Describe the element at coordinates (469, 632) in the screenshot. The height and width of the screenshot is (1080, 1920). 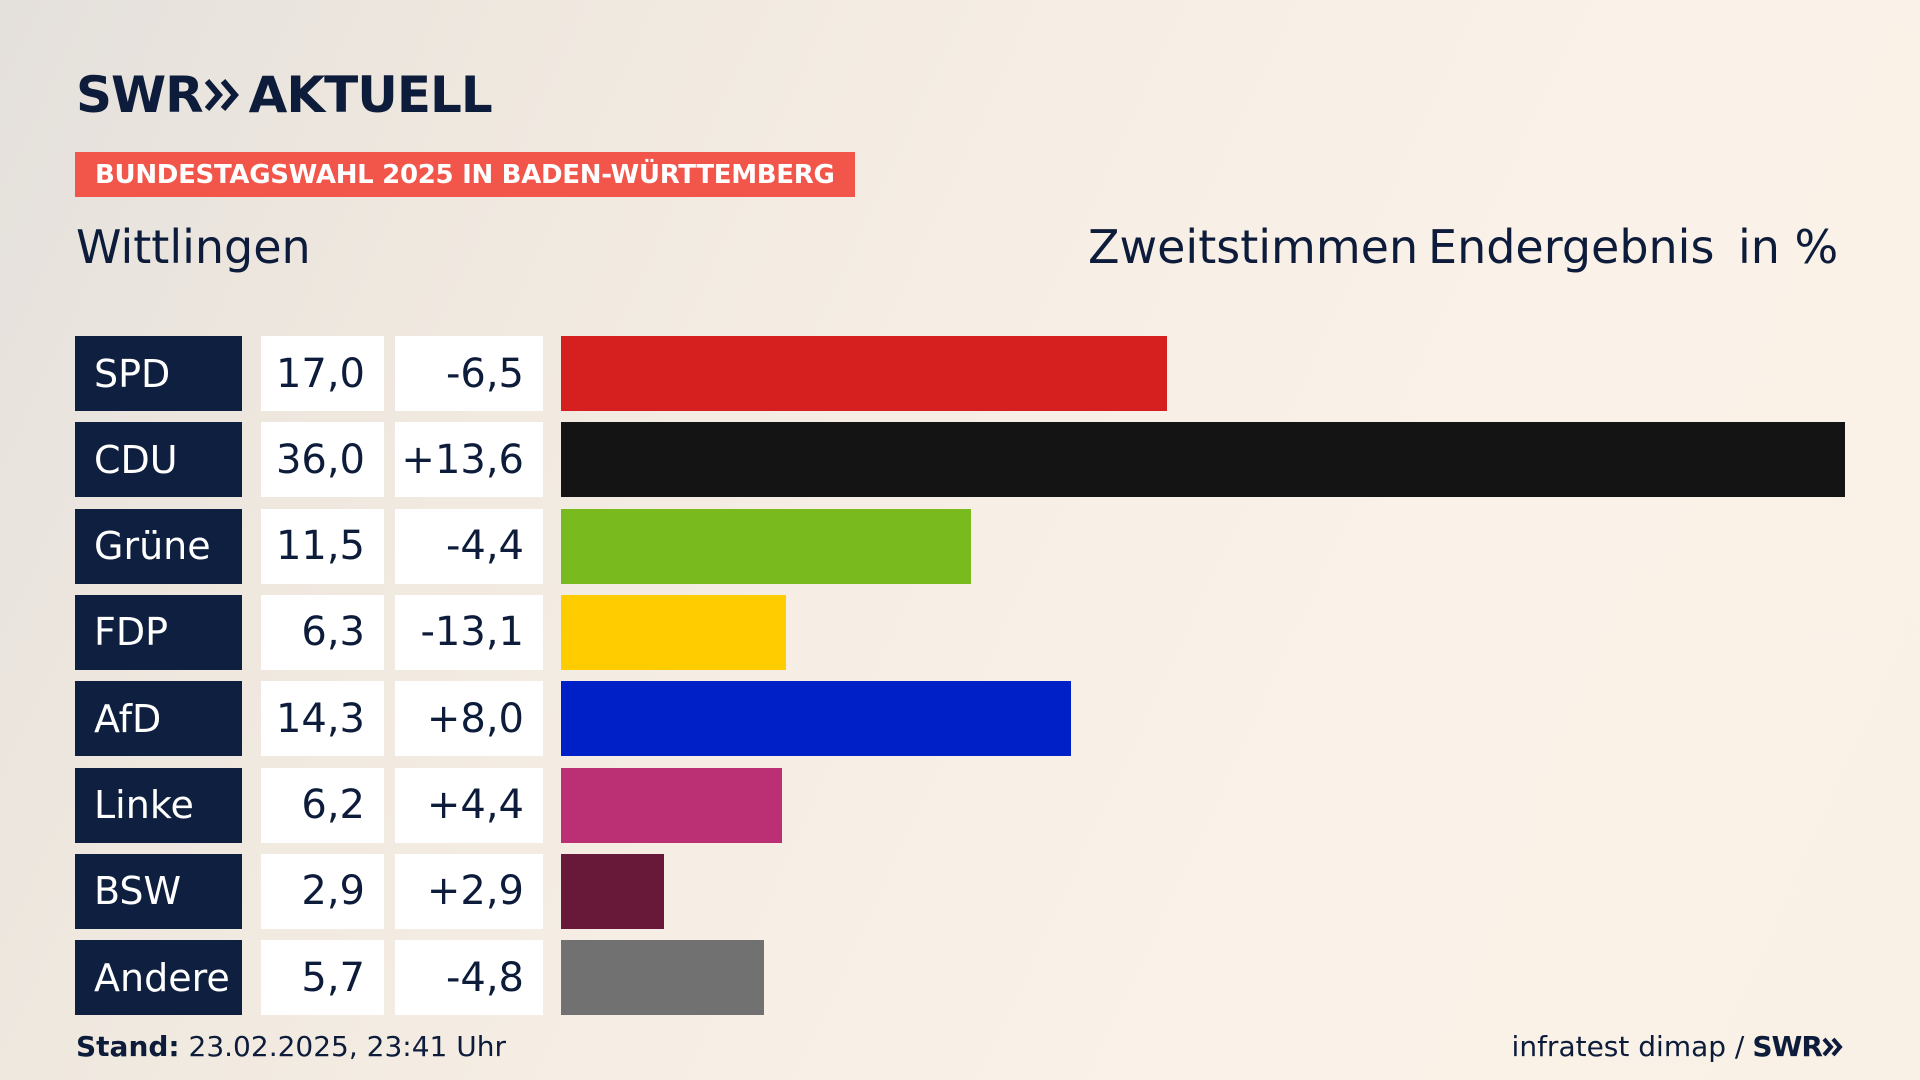
I see `vote-change-value: -13,1` at that location.